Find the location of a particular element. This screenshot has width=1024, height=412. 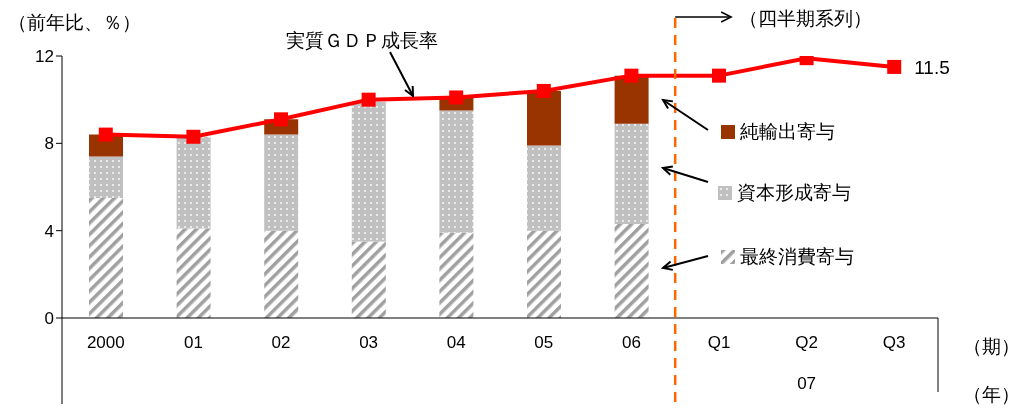

text: 実質ＧＤＰ成長率 is located at coordinates (362, 41).